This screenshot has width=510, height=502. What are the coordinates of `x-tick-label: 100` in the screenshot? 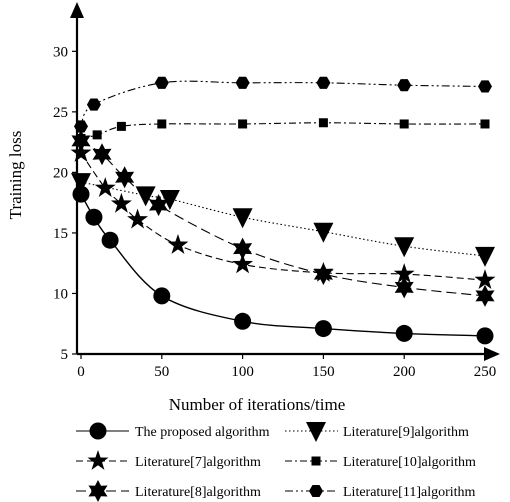 It's located at (242, 372).